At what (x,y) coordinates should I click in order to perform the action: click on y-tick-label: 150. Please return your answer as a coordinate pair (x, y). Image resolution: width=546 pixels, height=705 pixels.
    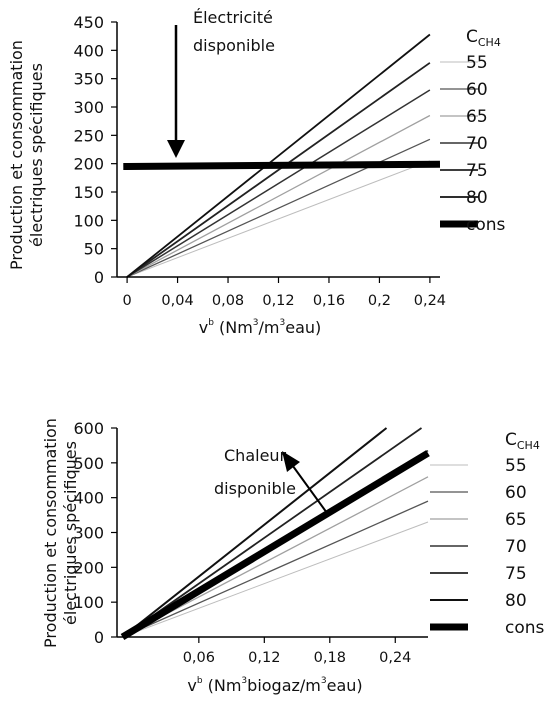
    Looking at the image, I should click on (88, 192).